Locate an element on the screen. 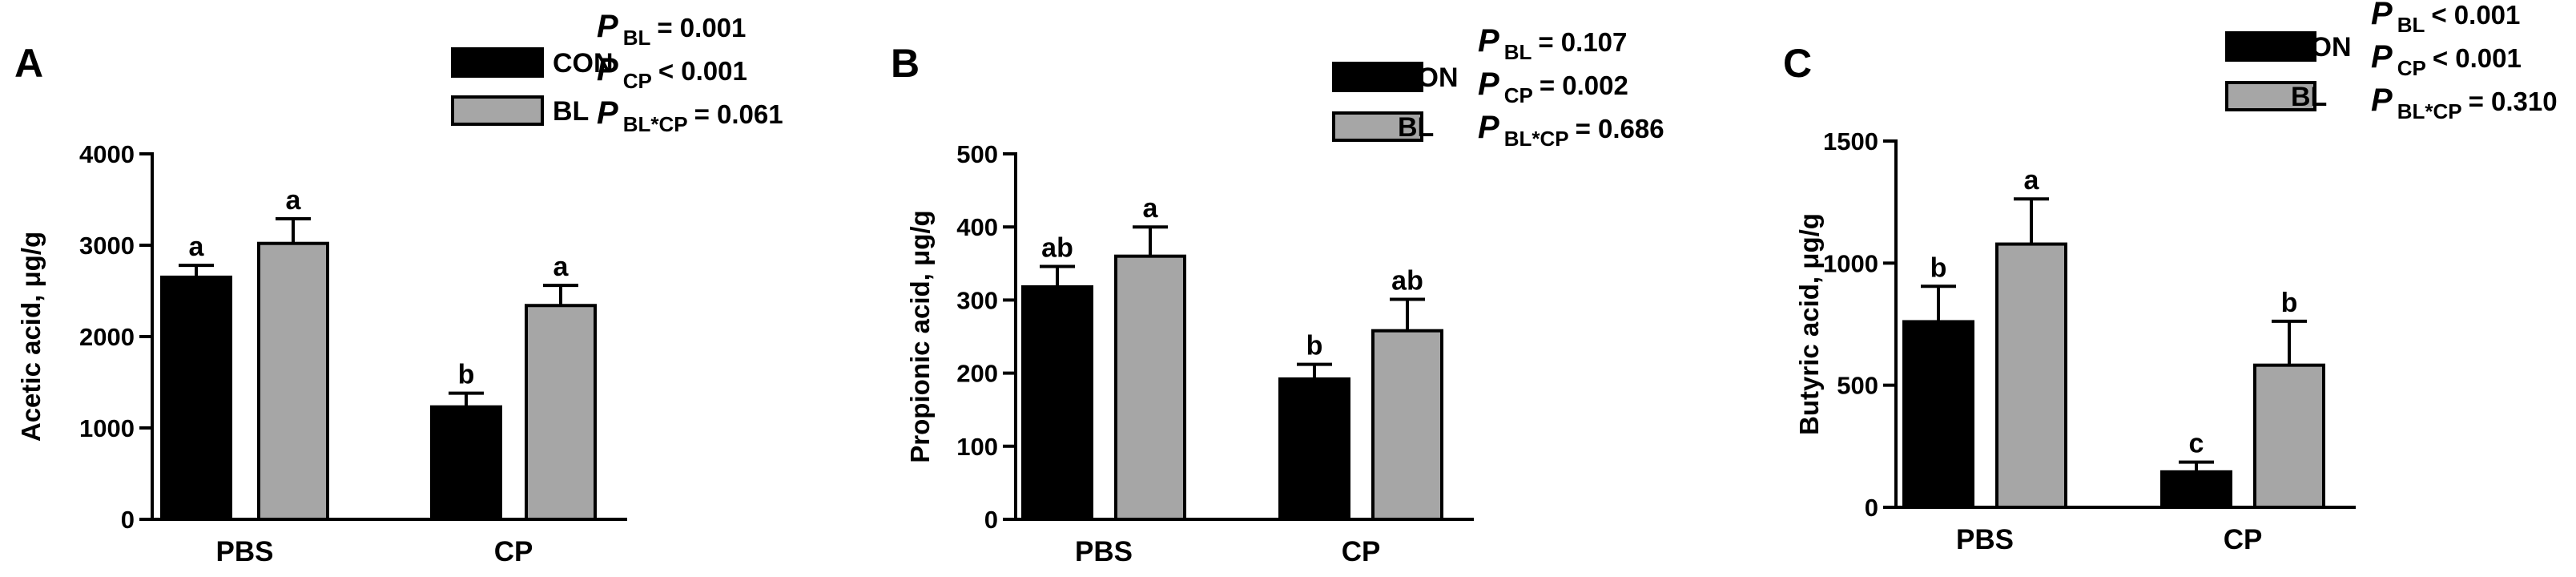 This screenshot has width=2576, height=577. y-axis-label: Acetic acid, μg/g is located at coordinates (31, 337).